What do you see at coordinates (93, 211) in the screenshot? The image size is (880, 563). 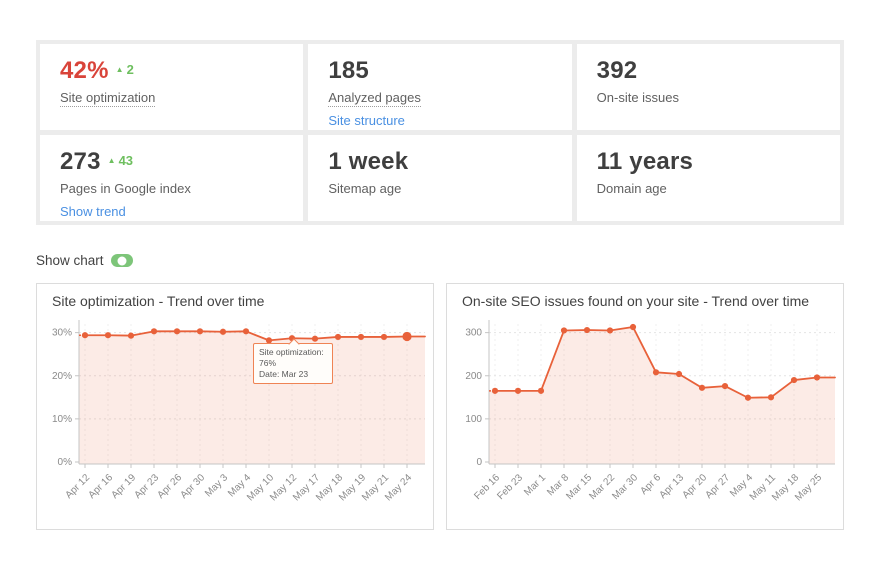 I see `show-trend-link: Show trend` at bounding box center [93, 211].